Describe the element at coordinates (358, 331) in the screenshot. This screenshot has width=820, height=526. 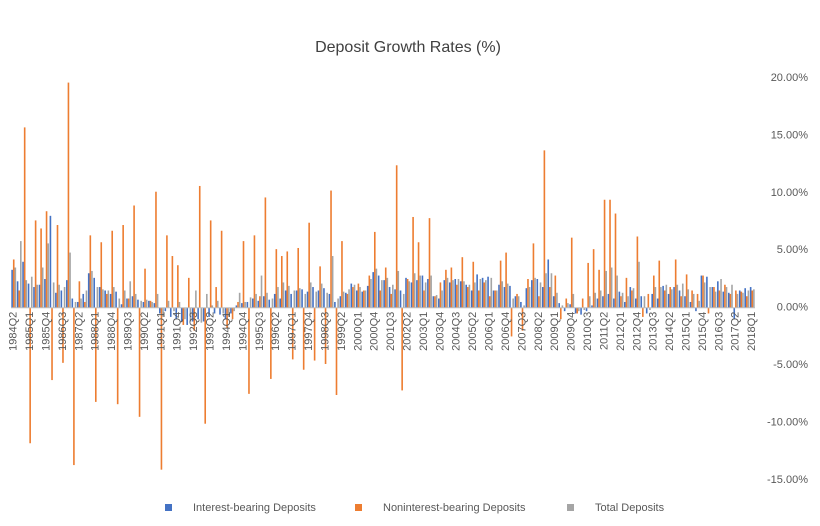
I see `x-tick-label: 2000Q1` at that location.